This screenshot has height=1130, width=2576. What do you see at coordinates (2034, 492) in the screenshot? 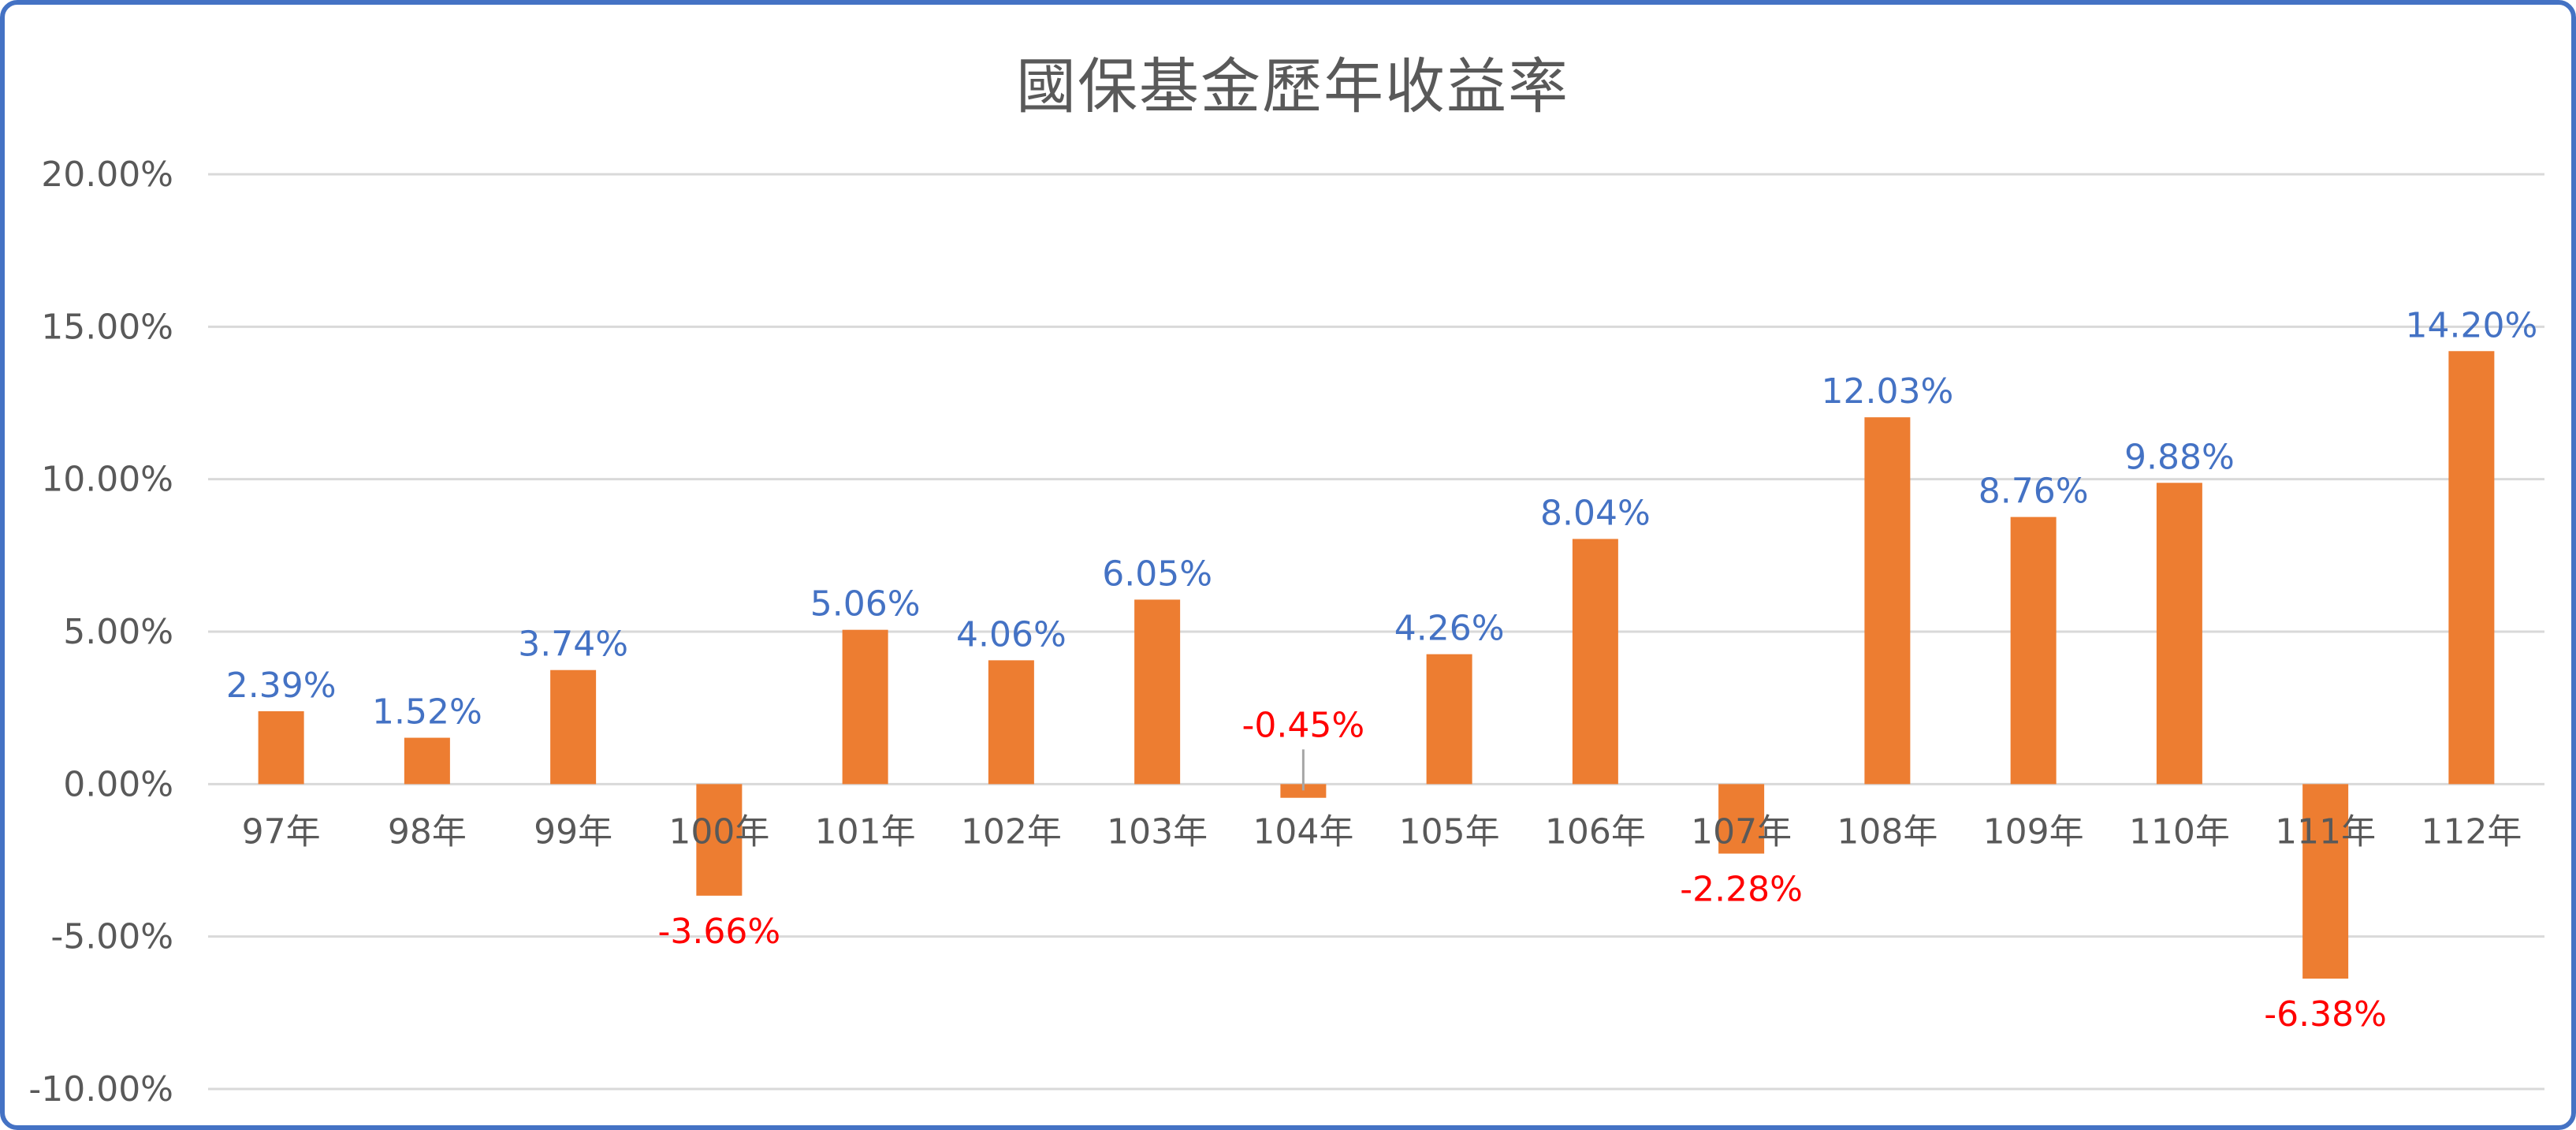
I see `data-label: 8.76%` at bounding box center [2034, 492].